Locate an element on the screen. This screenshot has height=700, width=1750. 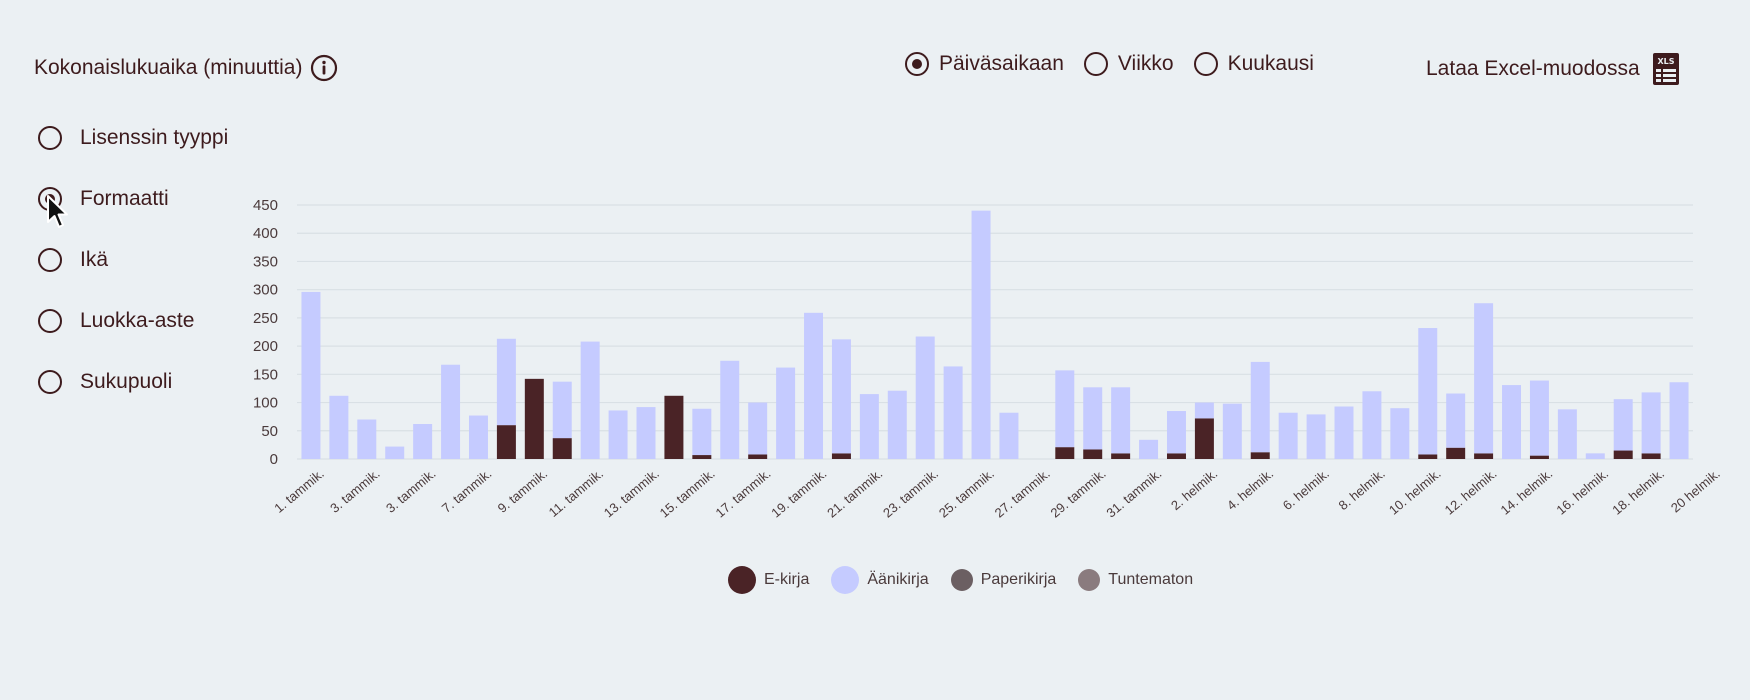
grouping-option-age: Ikä is located at coordinates (133, 260).